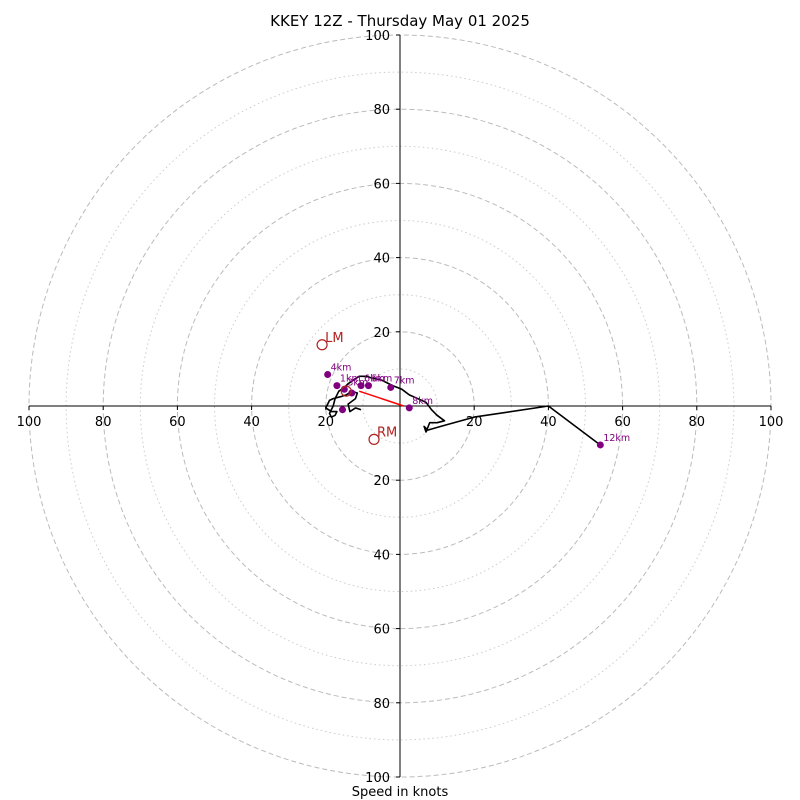 The height and width of the screenshot is (800, 800). I want to click on height-marker-label: 12km, so click(616, 438).